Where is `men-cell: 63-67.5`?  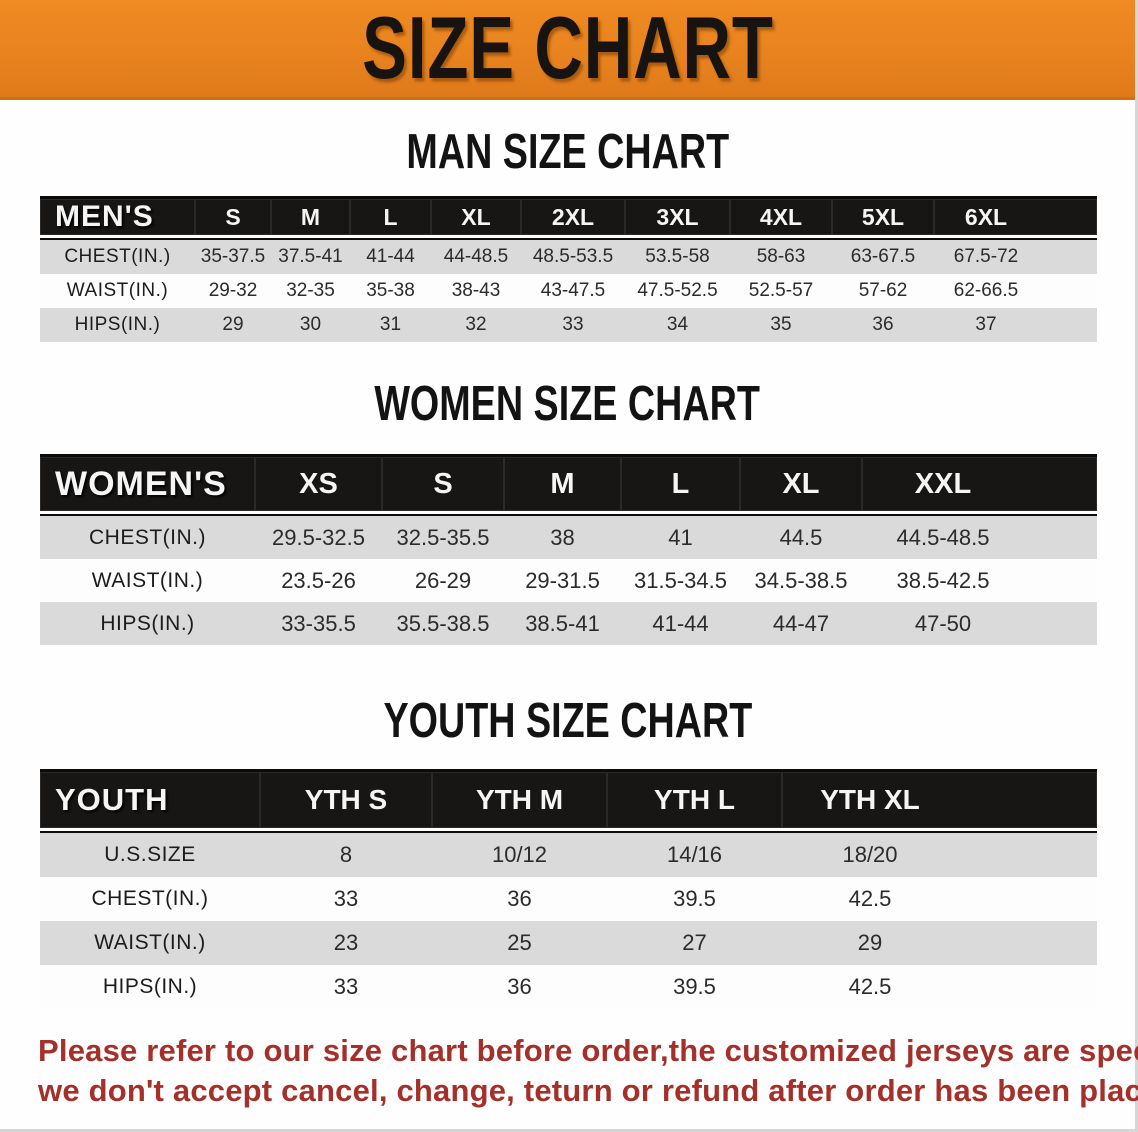 men-cell: 63-67.5 is located at coordinates (883, 257).